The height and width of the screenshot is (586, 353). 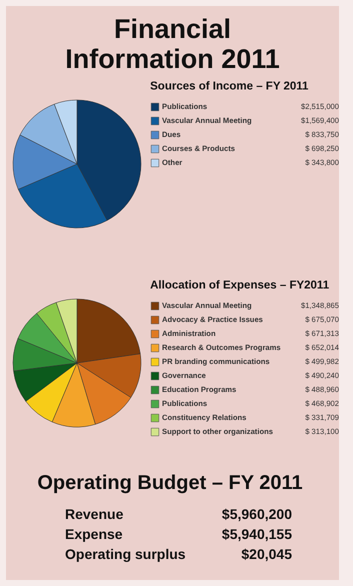 I want to click on text: Operating Budget – FY 2011, so click(x=170, y=483).